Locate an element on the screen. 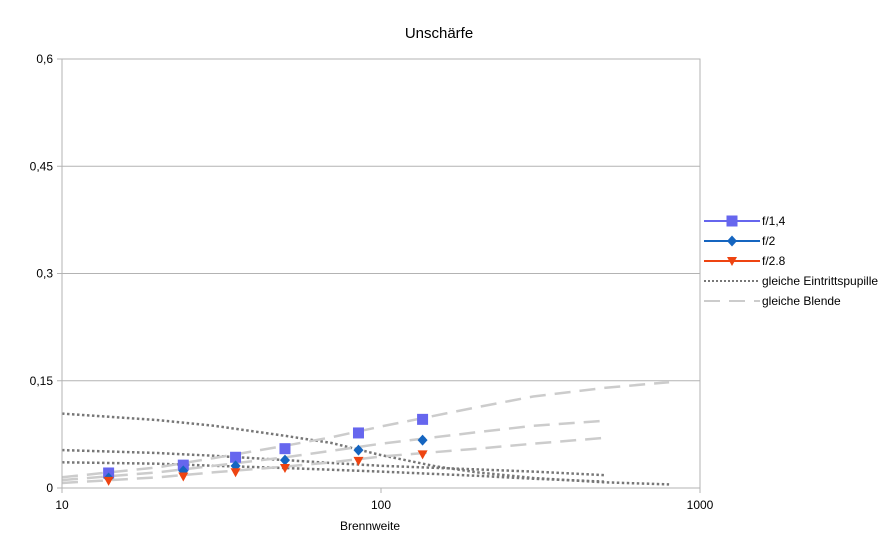 The image size is (885, 539). legend-label: f/2.8 is located at coordinates (774, 261).